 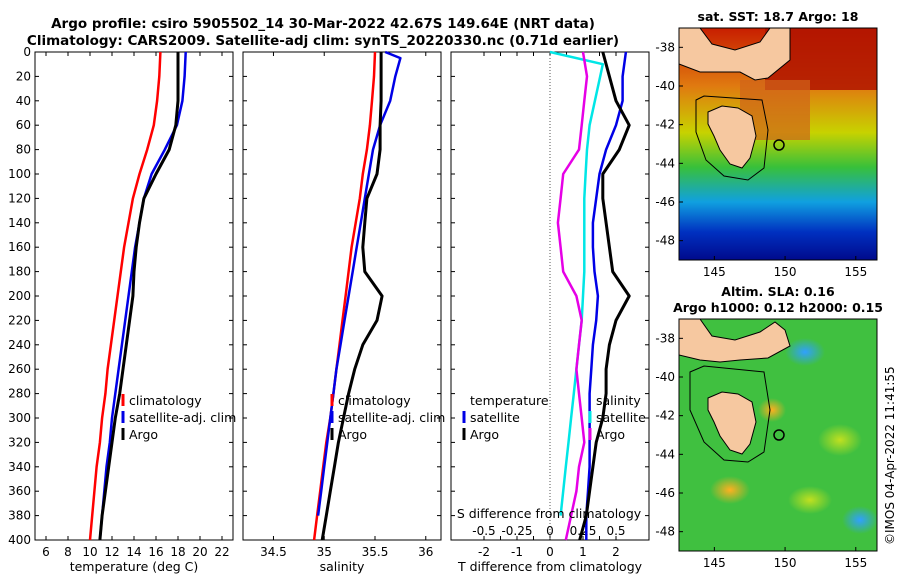 What do you see at coordinates (342, 566) in the screenshot?
I see `salinity-xlabel: salinity` at bounding box center [342, 566].